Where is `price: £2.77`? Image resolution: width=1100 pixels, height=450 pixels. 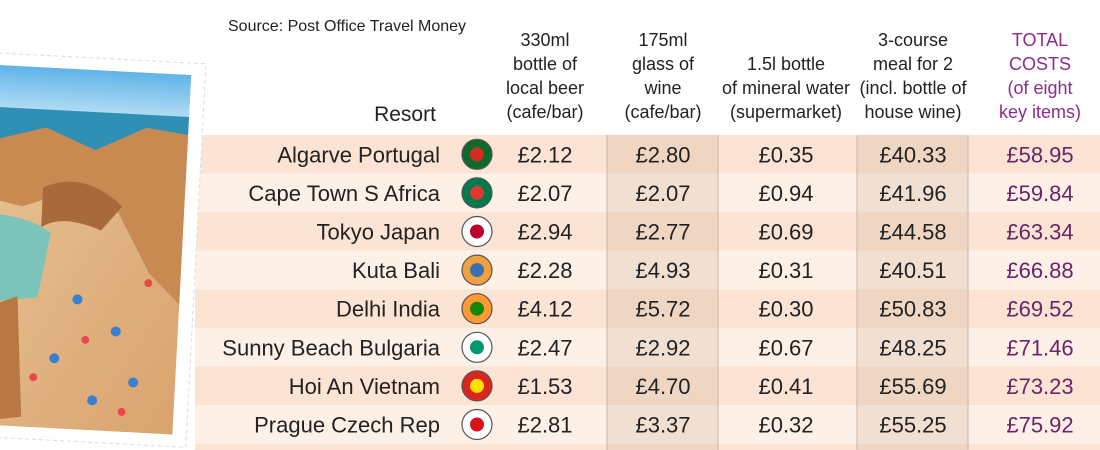
price: £2.77 is located at coordinates (662, 232).